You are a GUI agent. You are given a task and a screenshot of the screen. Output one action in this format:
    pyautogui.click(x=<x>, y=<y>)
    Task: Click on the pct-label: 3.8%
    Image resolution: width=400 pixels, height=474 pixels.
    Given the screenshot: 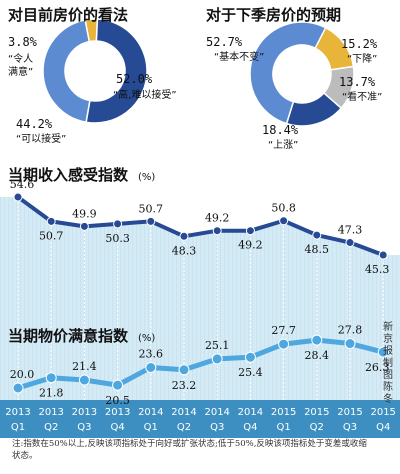 What is the action you would take?
    pyautogui.click(x=23, y=42)
    